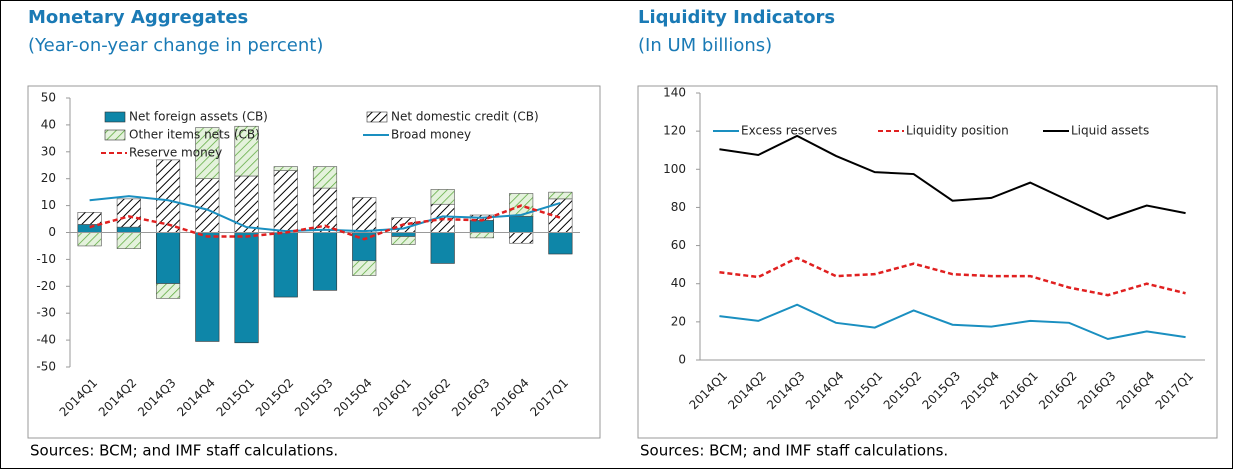  I want to click on y-tick-label: 10, so click(48, 205).